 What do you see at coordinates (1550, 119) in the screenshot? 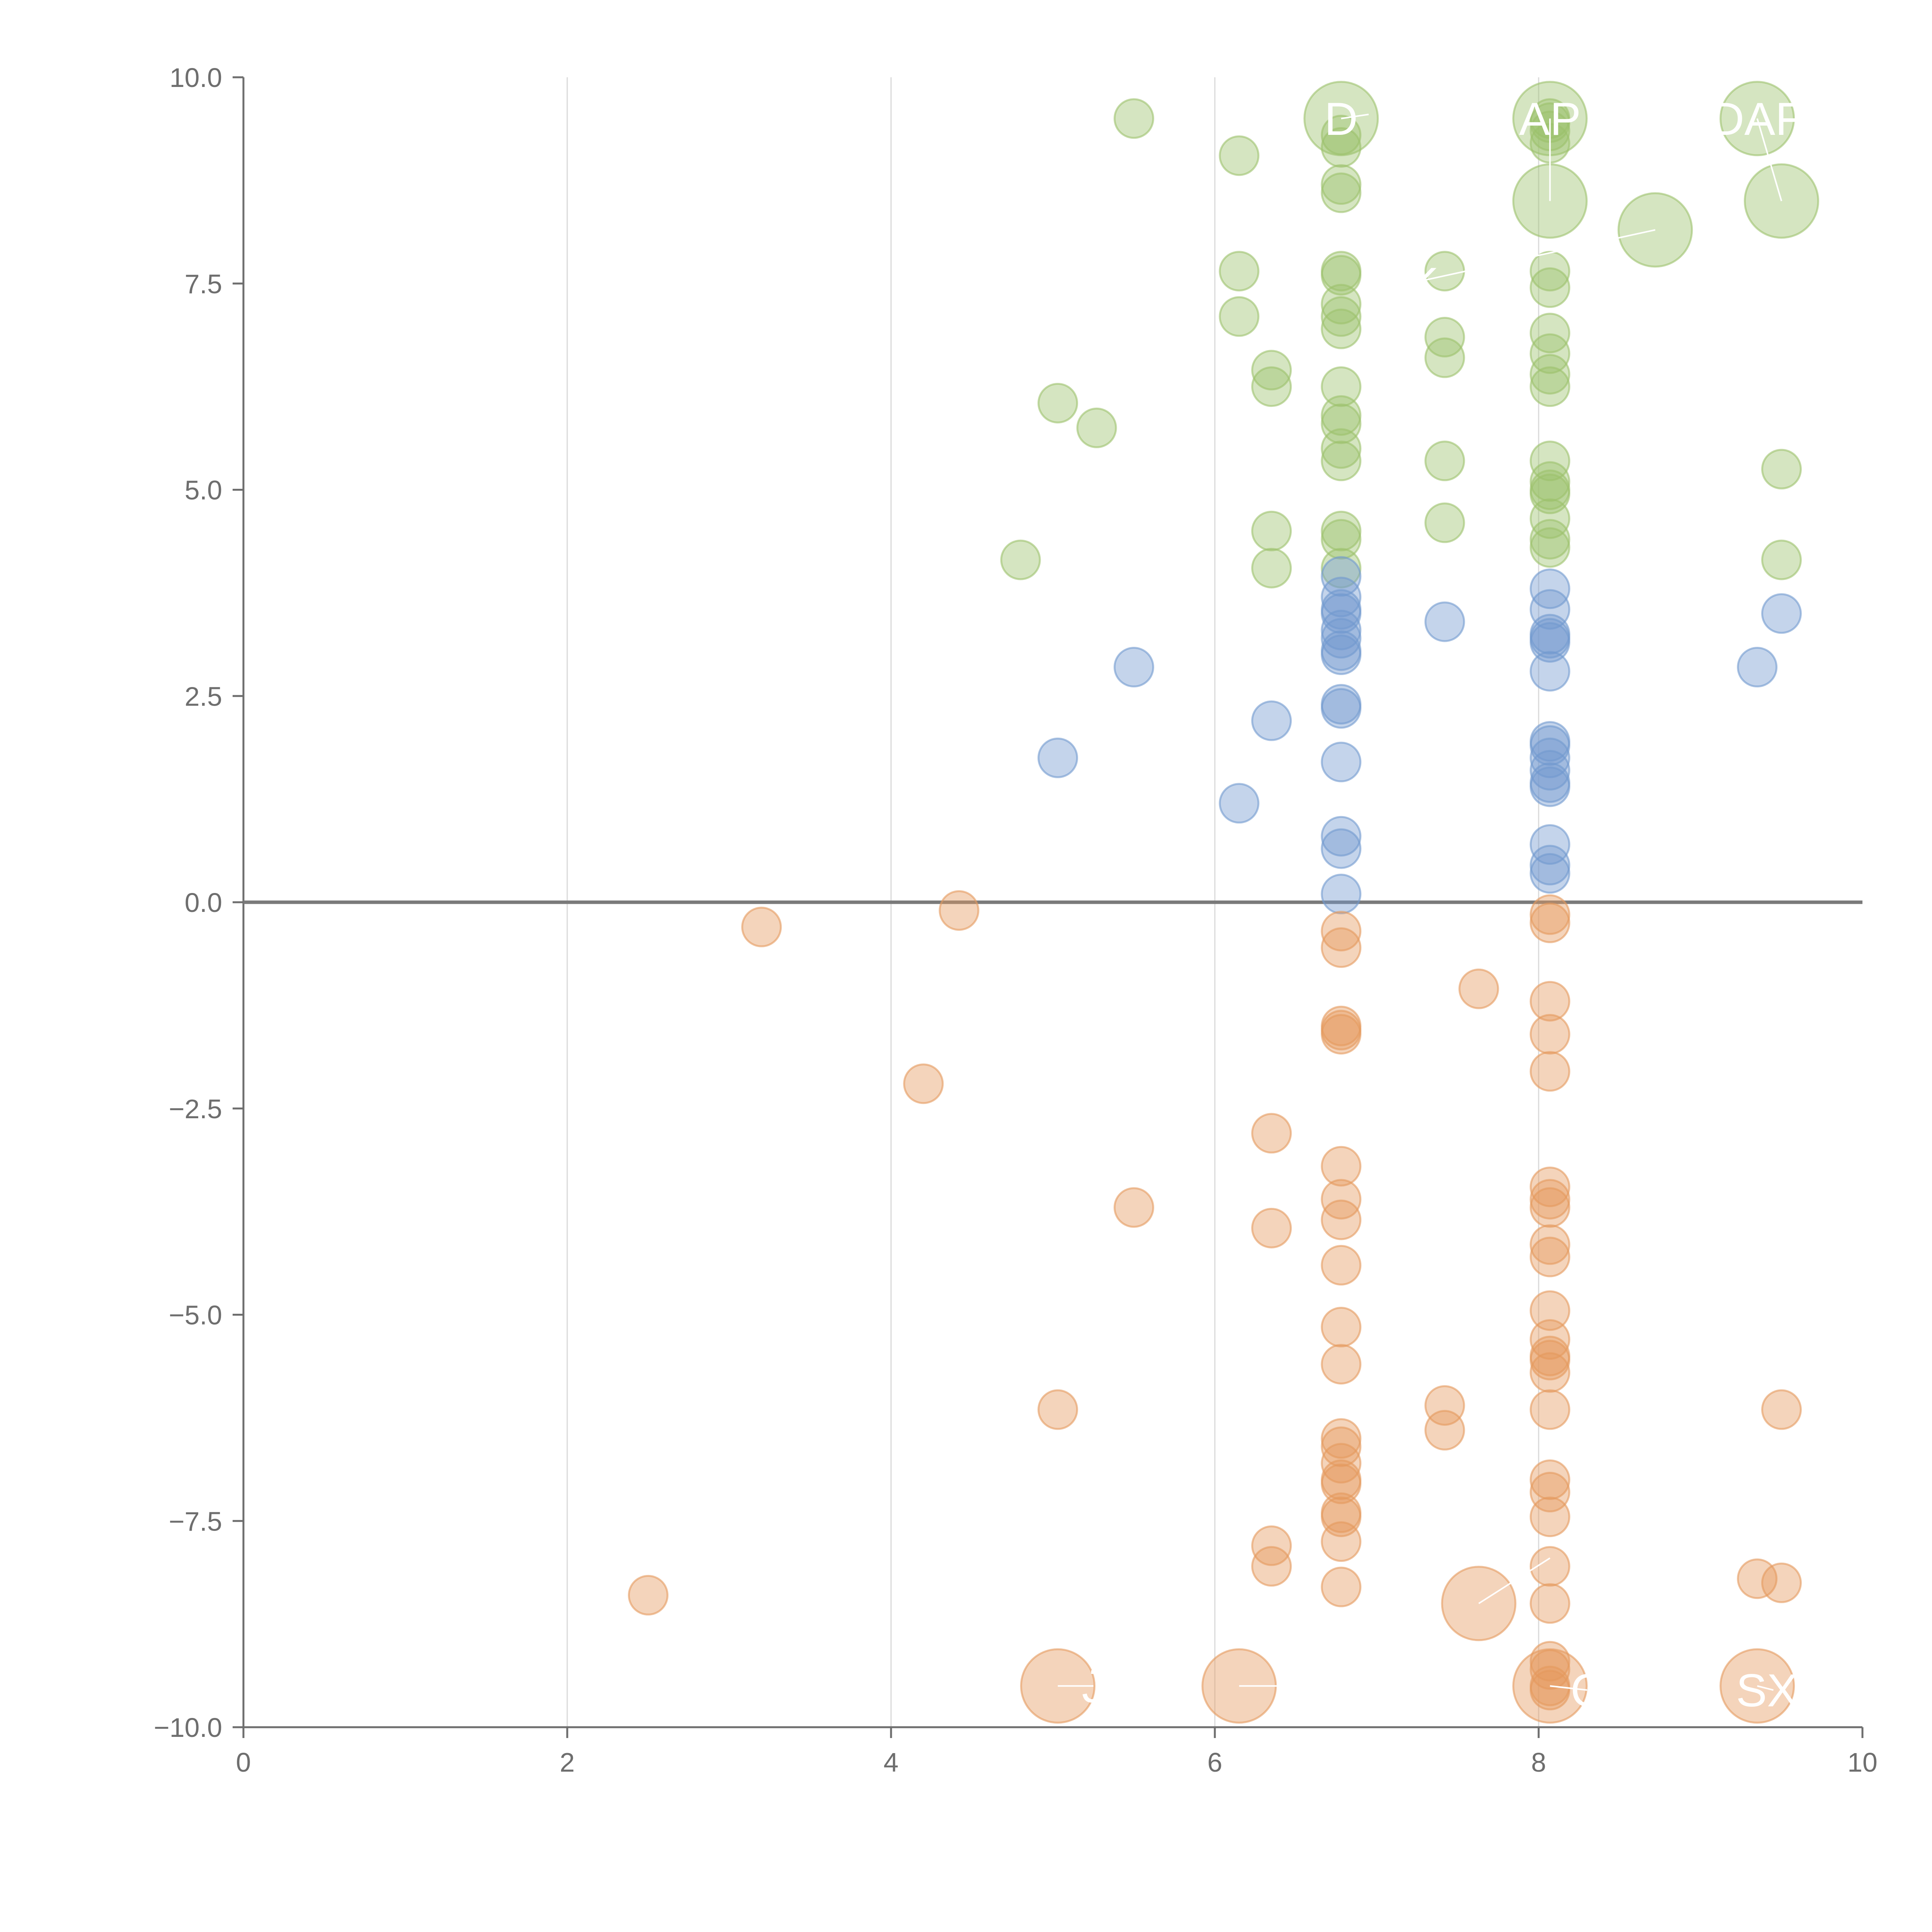
I see `annotation-label: AP` at bounding box center [1550, 119].